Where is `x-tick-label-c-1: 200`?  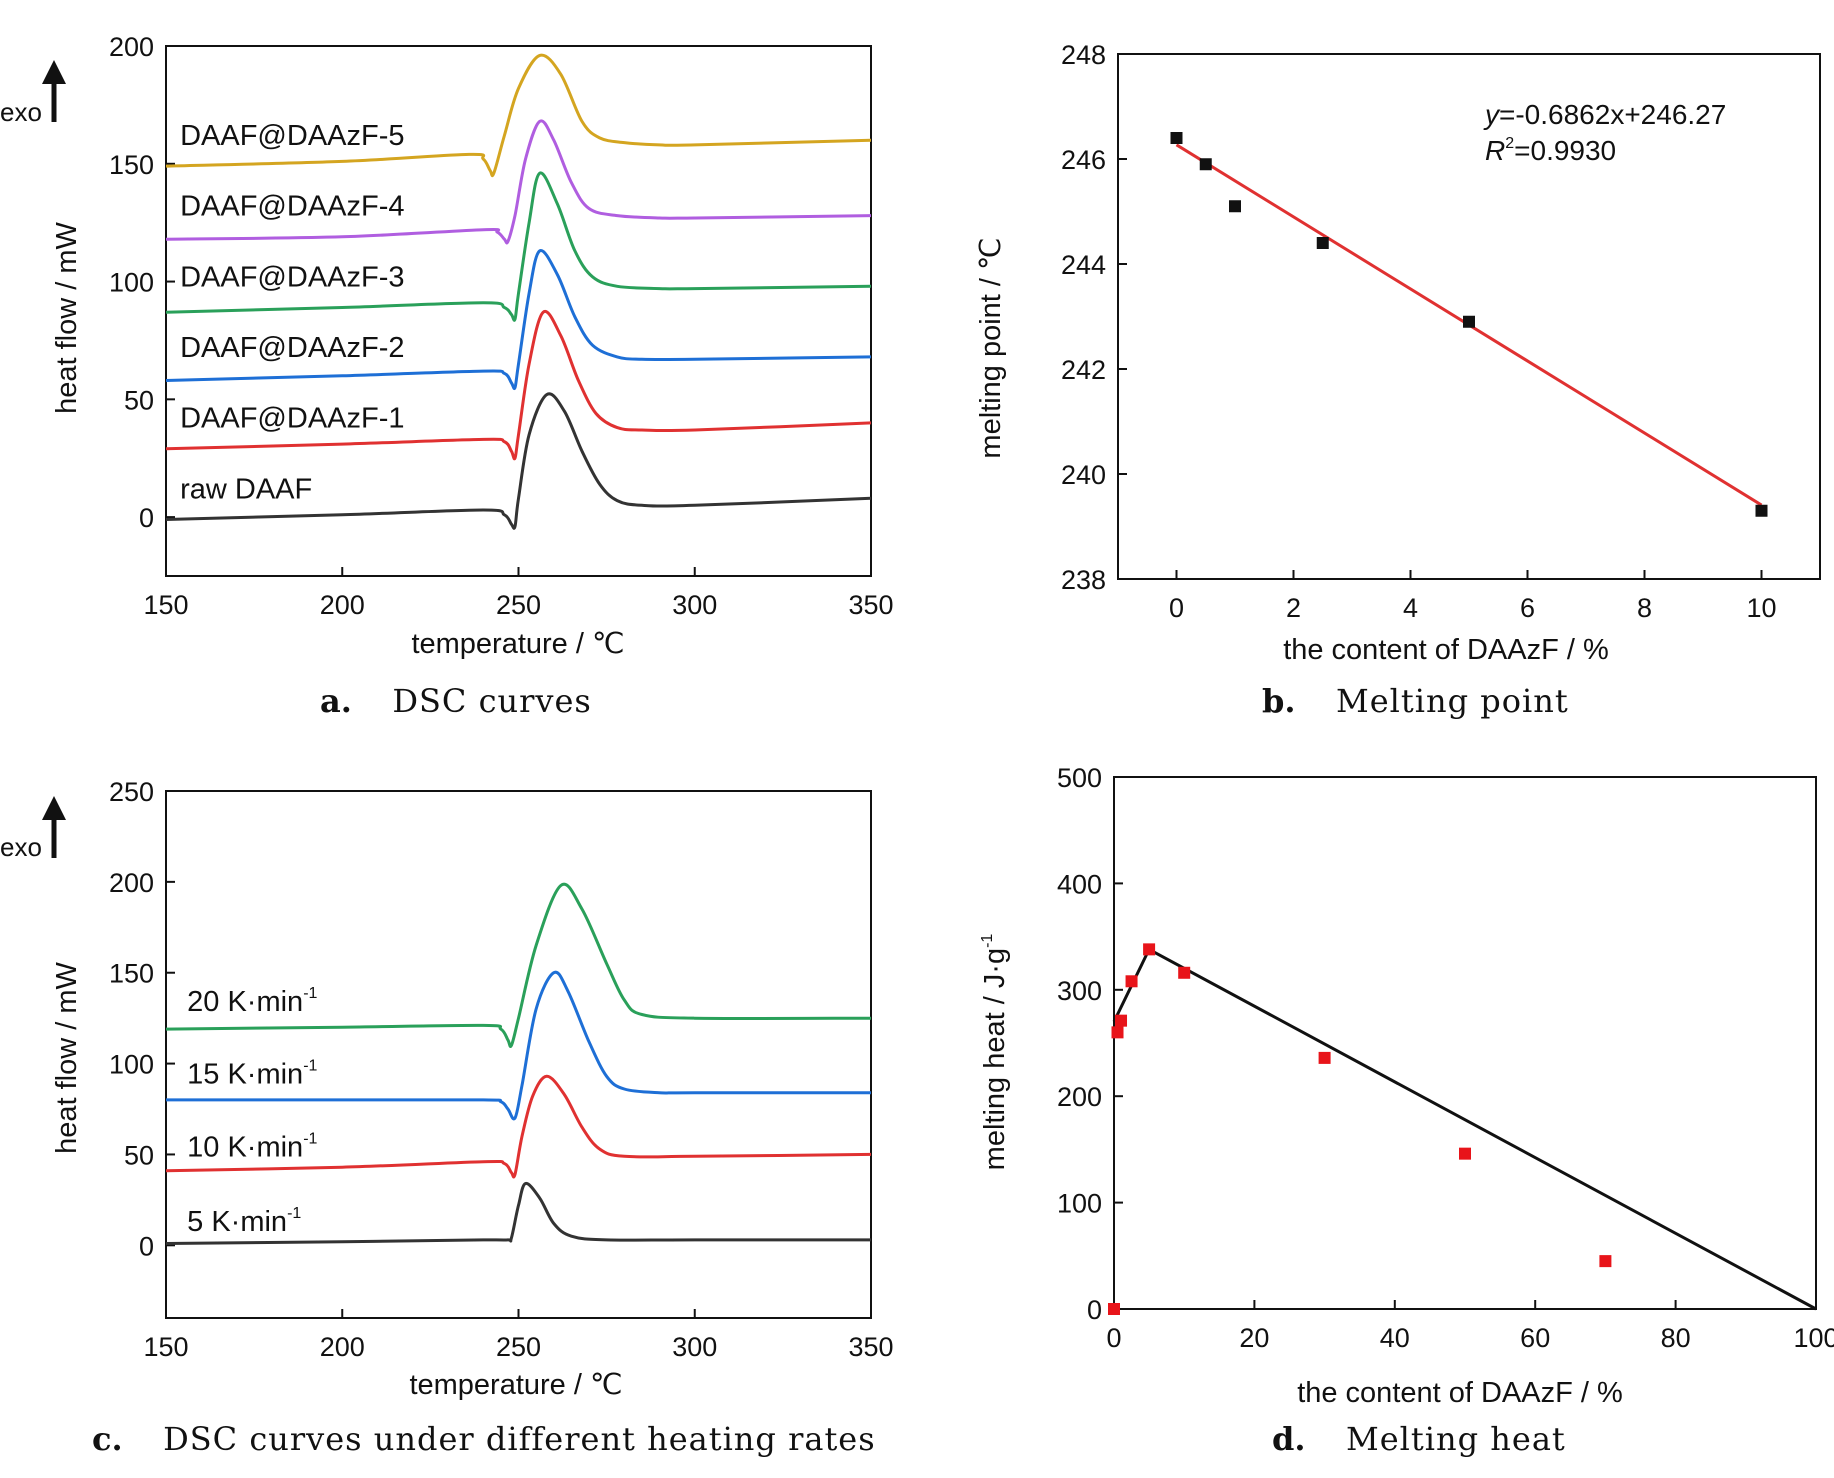 x-tick-label-c-1: 200 is located at coordinates (342, 1347).